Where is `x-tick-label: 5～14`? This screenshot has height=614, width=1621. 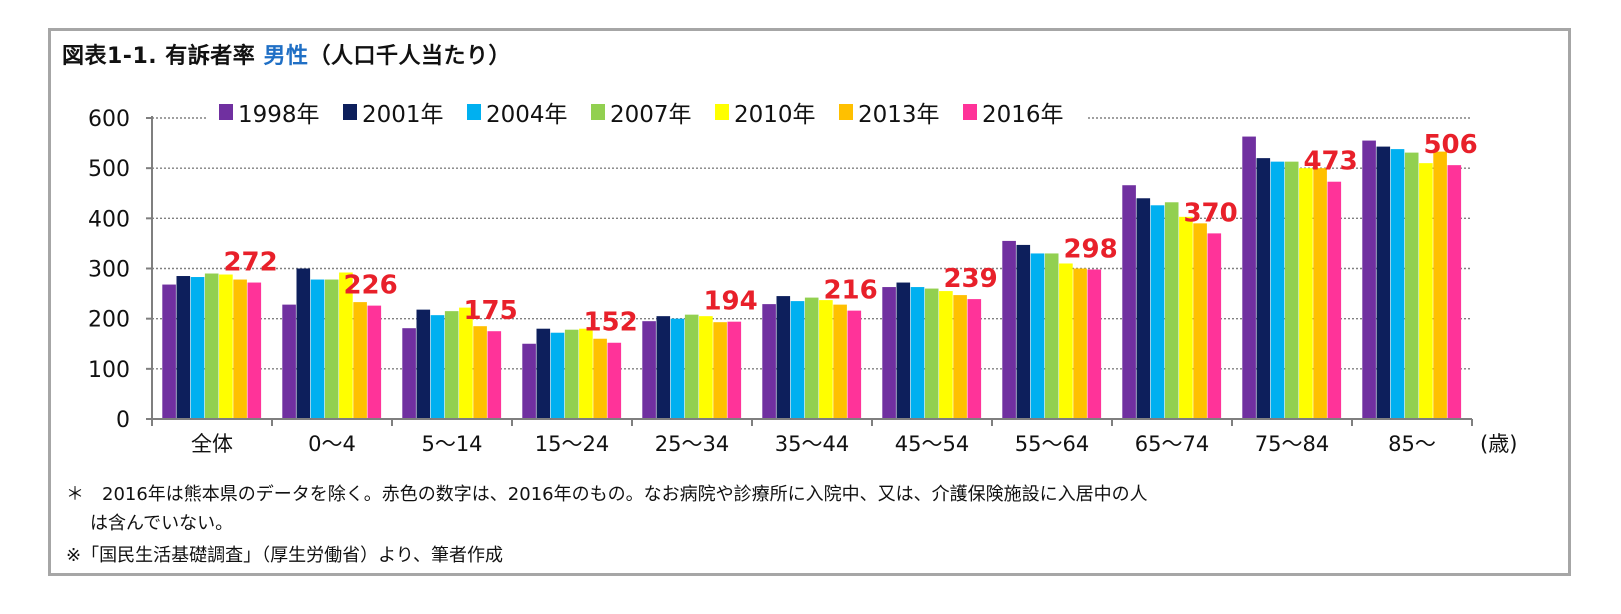 x-tick-label: 5～14 is located at coordinates (451, 444).